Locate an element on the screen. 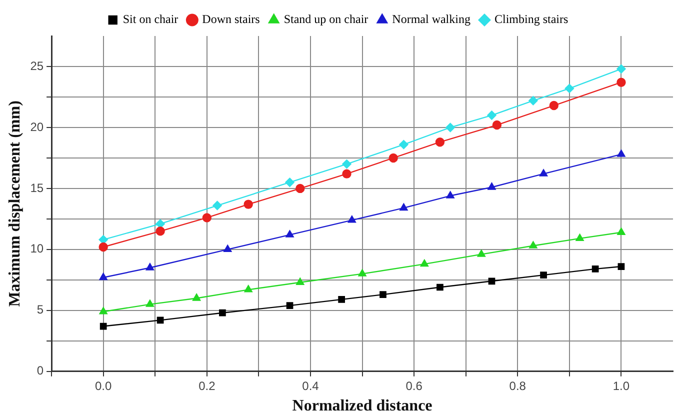 The image size is (685, 418). legend-label: Sit on chair is located at coordinates (150, 19).